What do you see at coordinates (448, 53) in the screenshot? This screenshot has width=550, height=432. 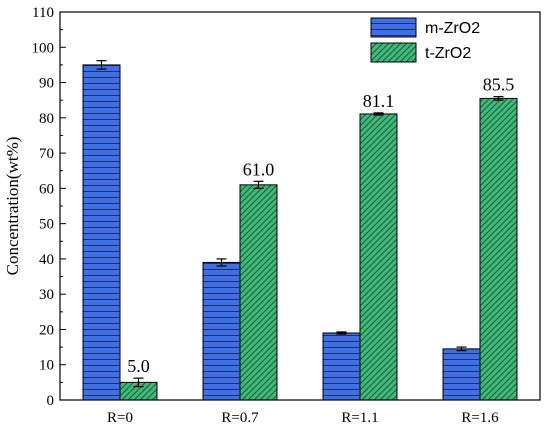 I see `legend-label: t-ZrO2` at bounding box center [448, 53].